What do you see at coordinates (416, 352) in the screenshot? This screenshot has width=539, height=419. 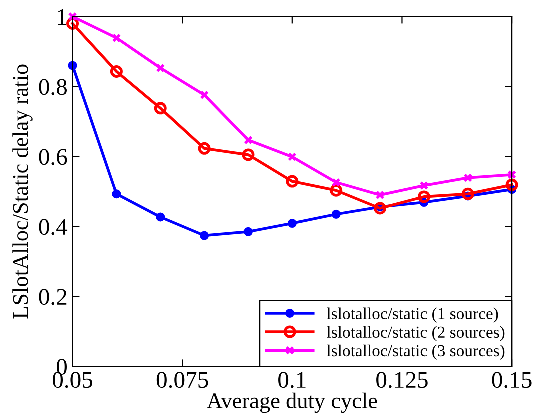 I see `legend-label: lslotalloc/static (3 sources)` at bounding box center [416, 352].